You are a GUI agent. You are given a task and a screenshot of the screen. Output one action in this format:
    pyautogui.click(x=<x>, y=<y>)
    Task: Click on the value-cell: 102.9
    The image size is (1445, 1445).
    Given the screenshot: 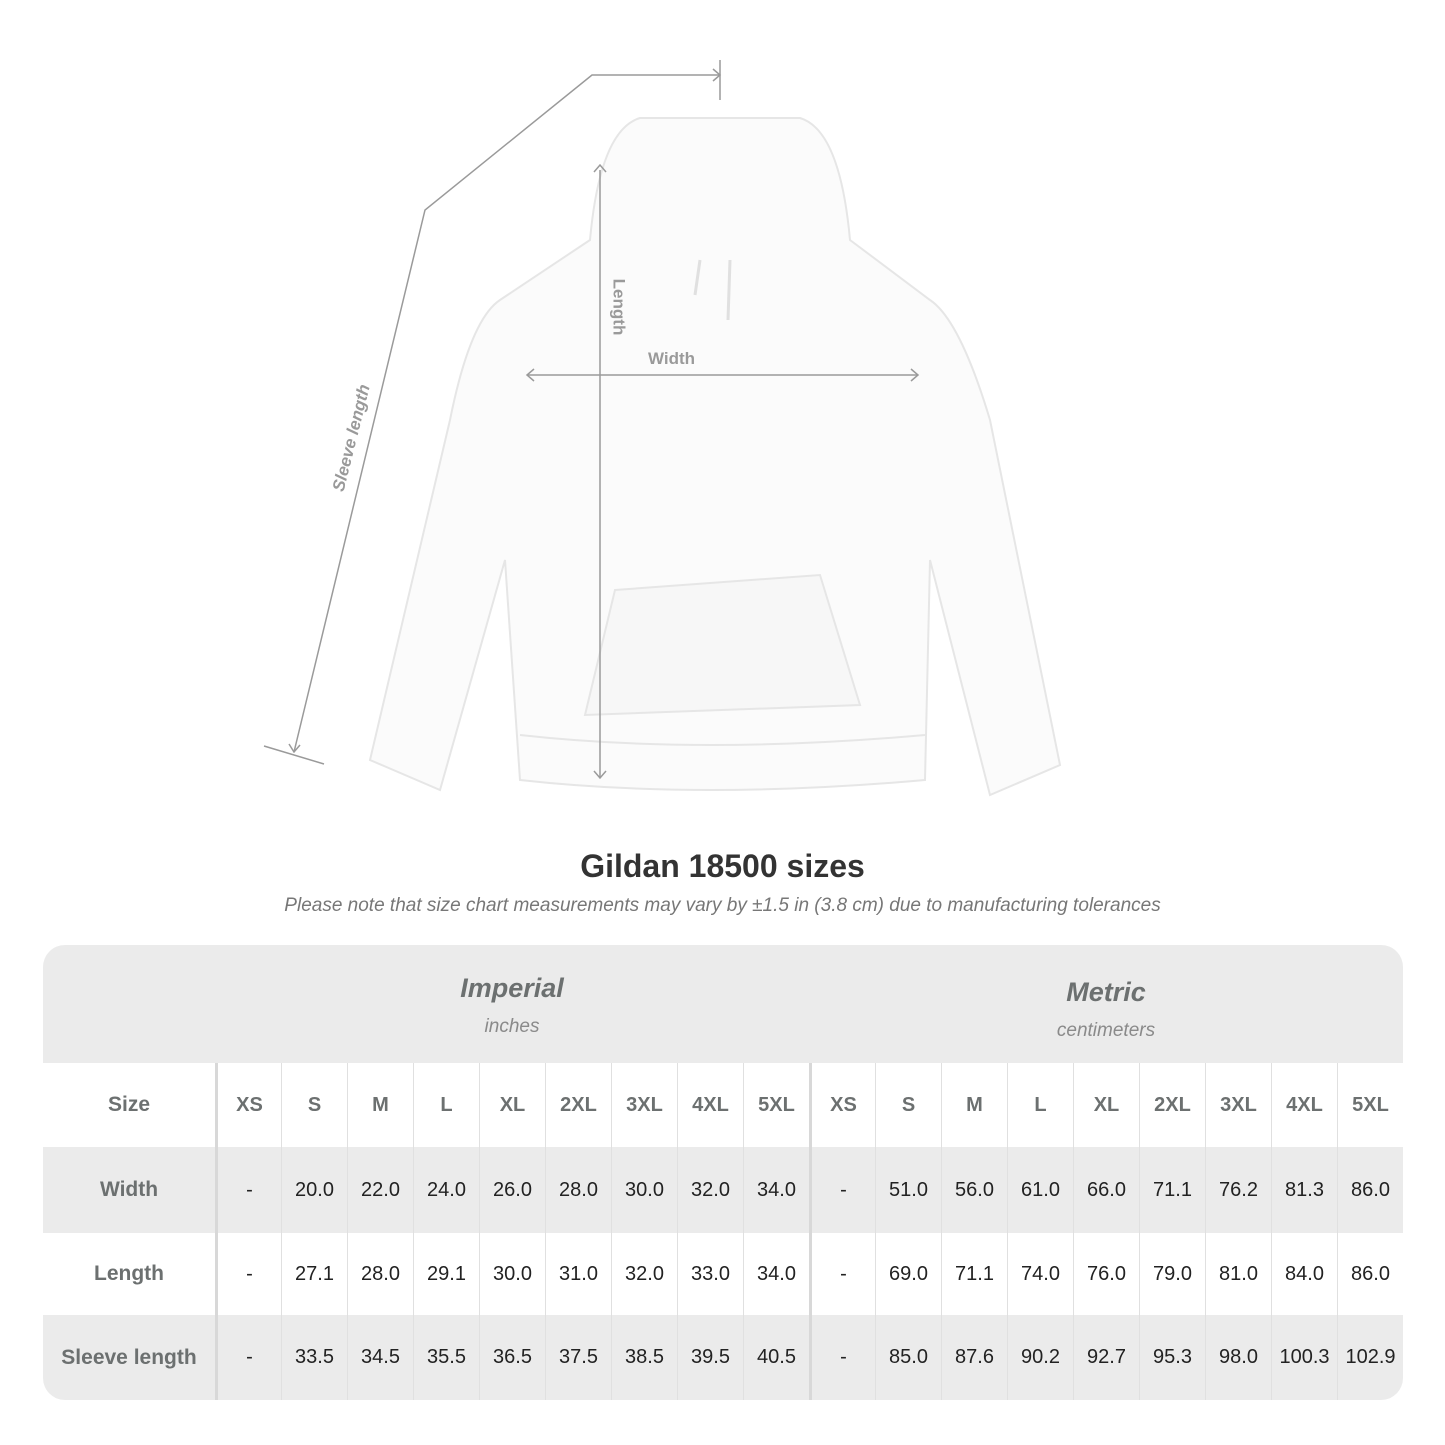 What is the action you would take?
    pyautogui.click(x=1370, y=1357)
    